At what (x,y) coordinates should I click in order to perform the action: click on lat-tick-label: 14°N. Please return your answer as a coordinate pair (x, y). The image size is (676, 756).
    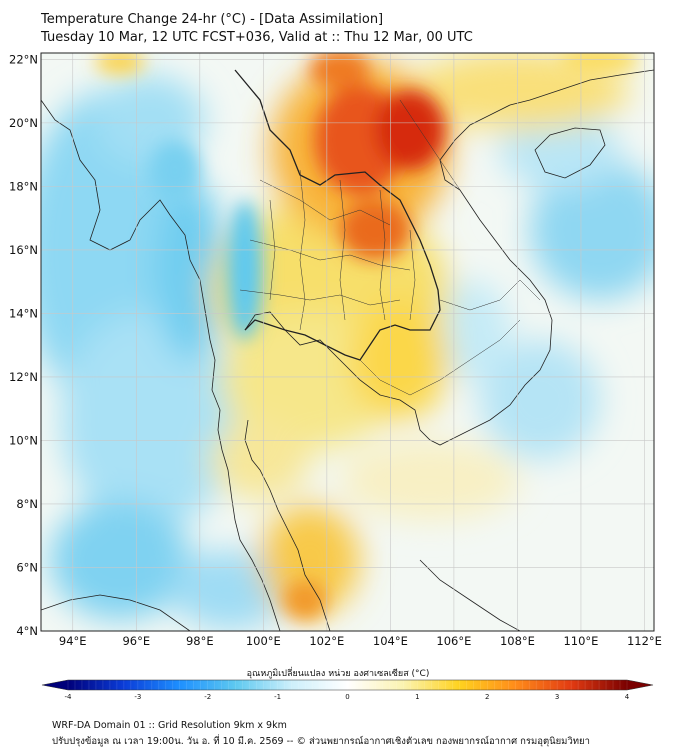
    Looking at the image, I should click on (23, 313).